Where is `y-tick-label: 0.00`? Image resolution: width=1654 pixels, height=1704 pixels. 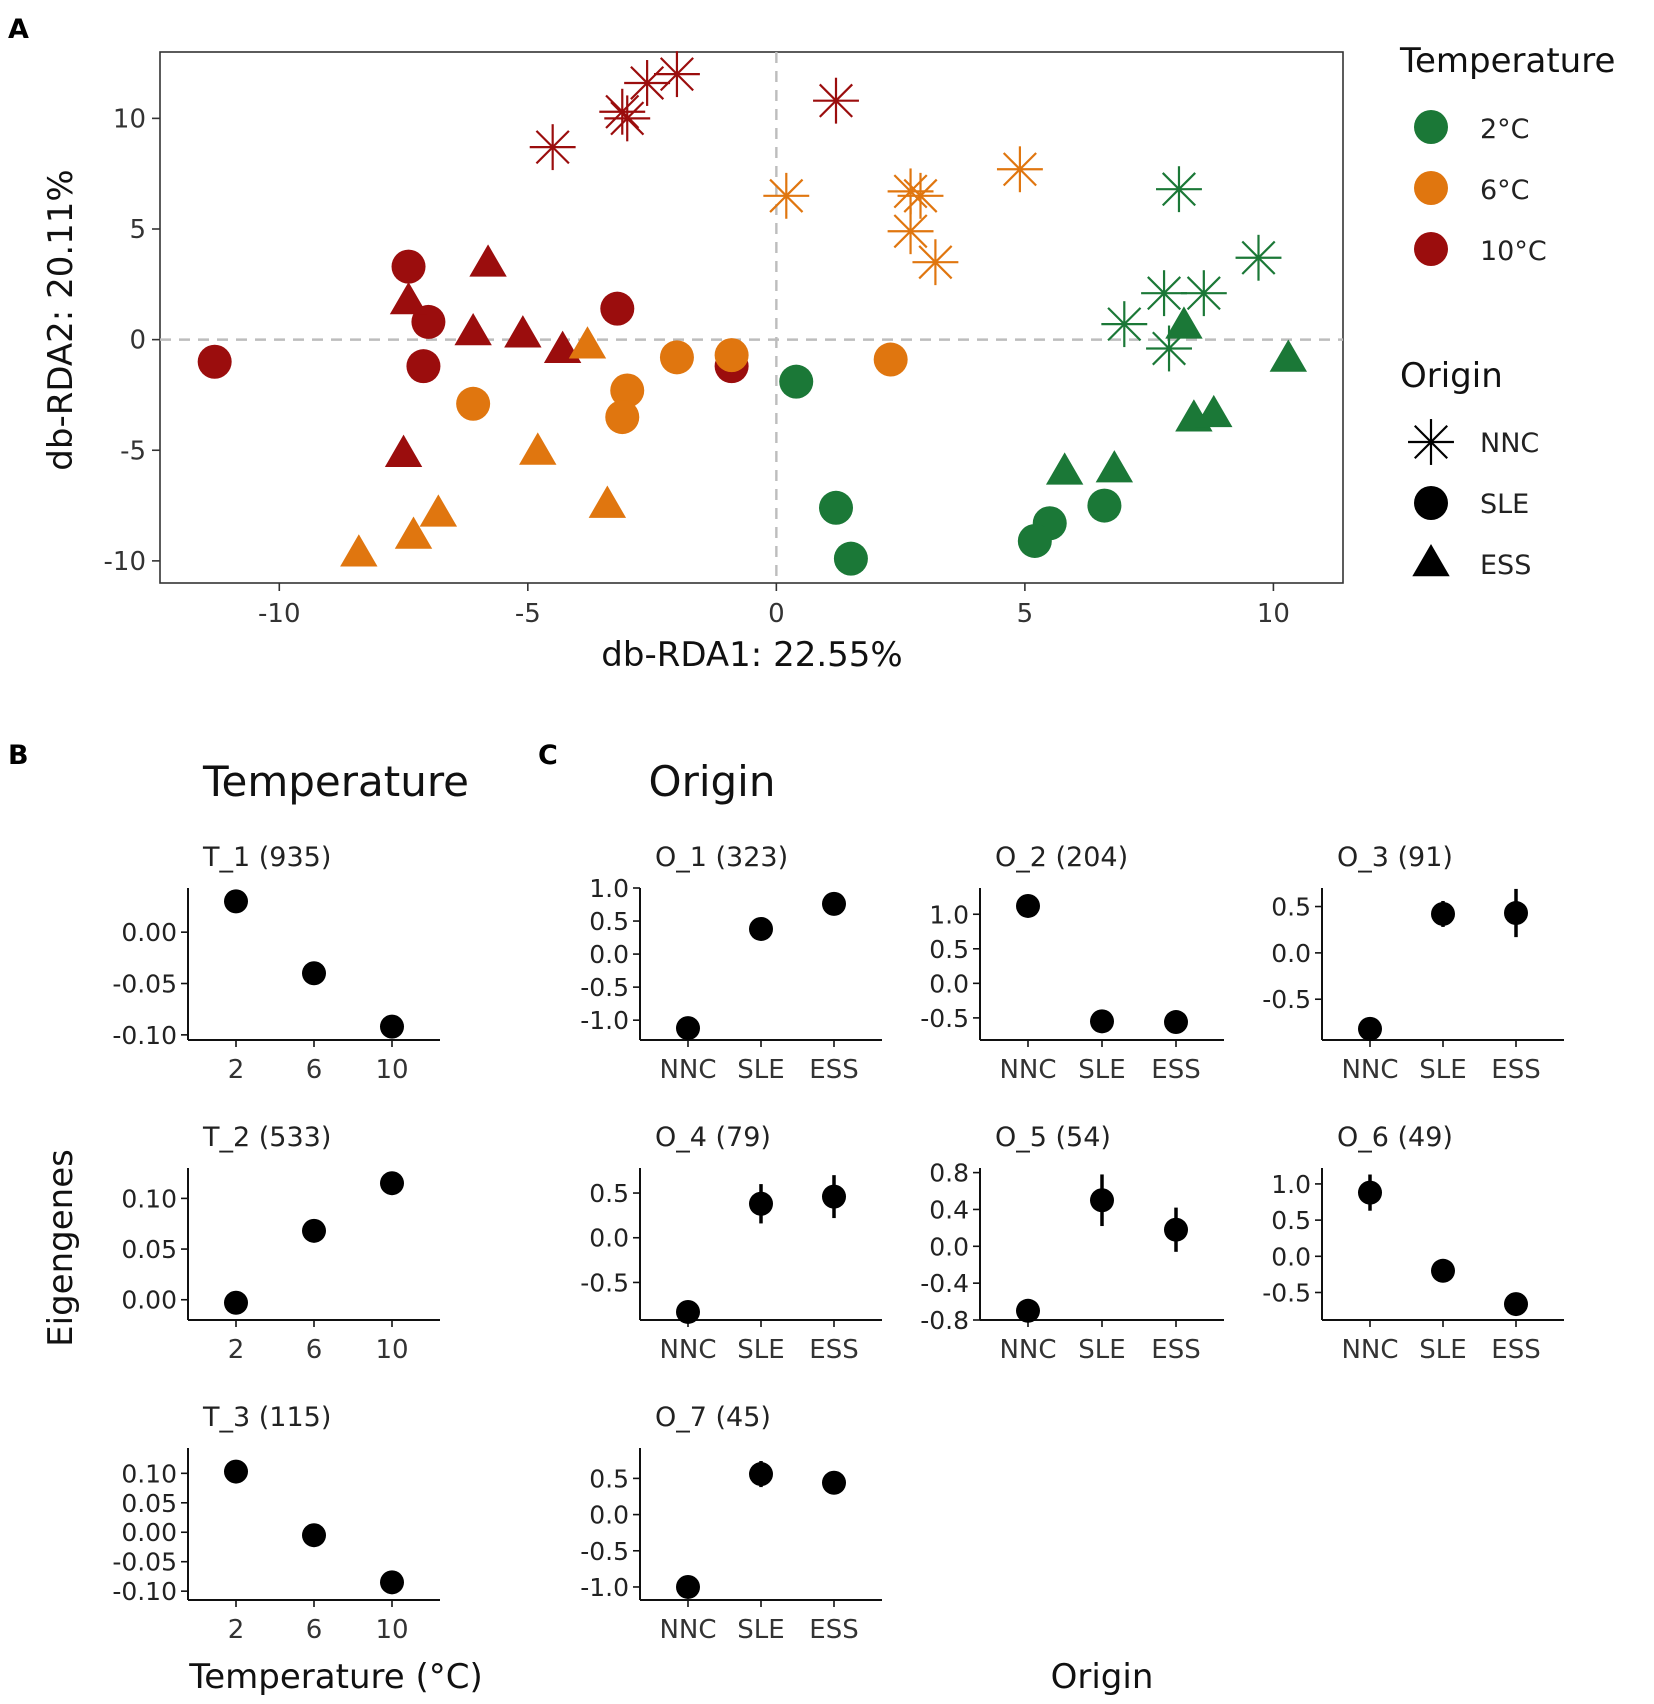
y-tick-label: 0.00 is located at coordinates (149, 1300).